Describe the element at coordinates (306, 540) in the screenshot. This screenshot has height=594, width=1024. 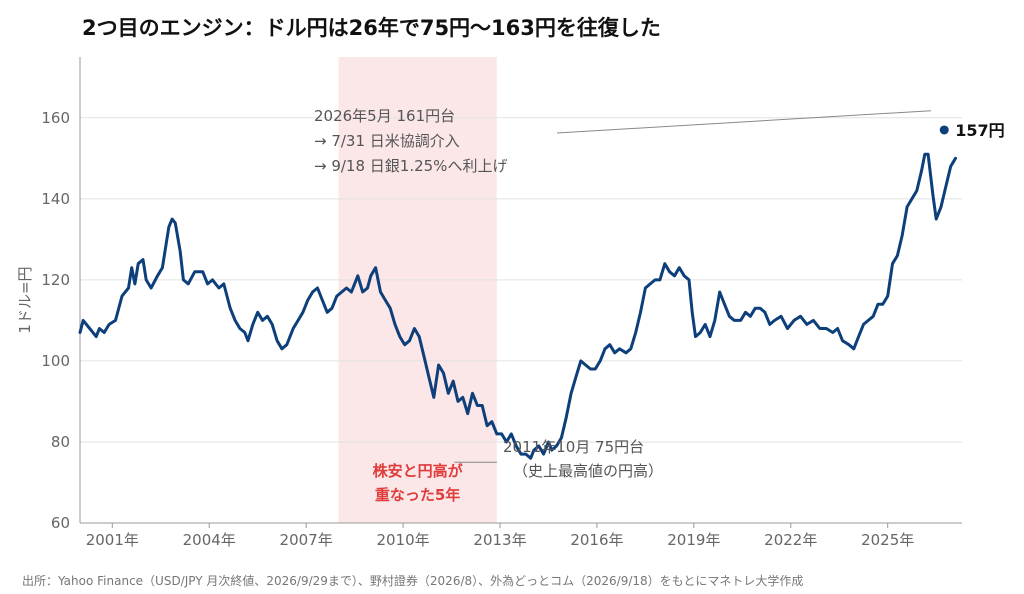
I see `x-tick-label: 2007年` at that location.